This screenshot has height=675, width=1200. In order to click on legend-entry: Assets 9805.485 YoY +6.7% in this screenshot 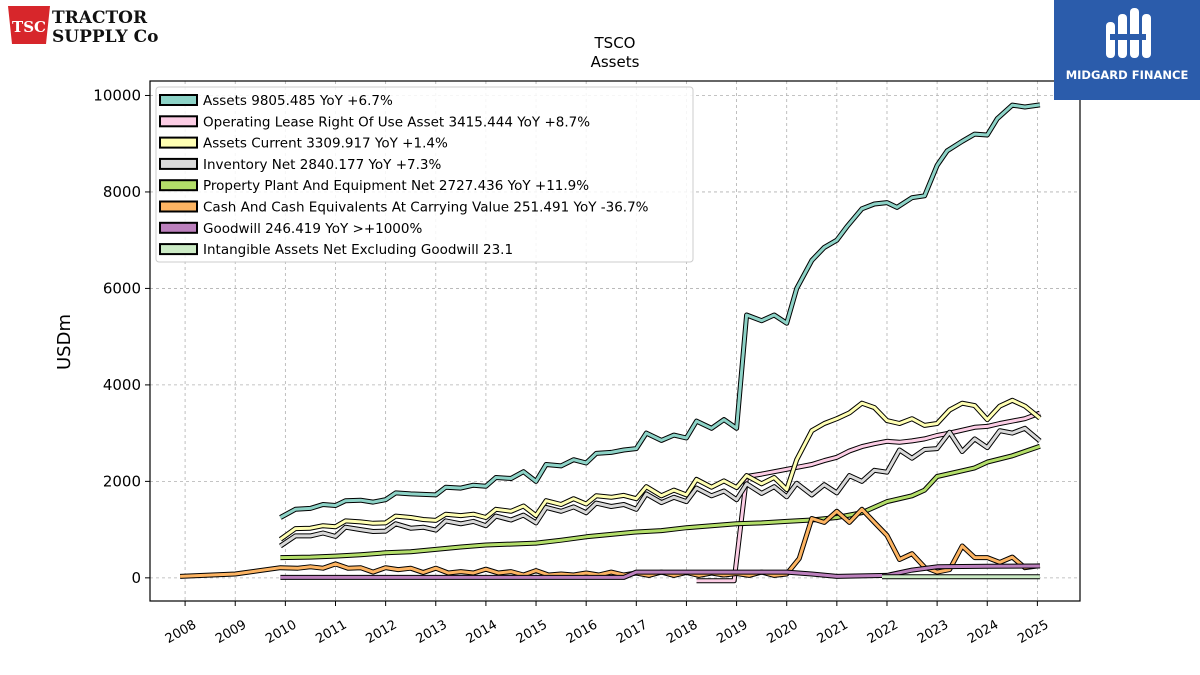, I will do `click(298, 101)`.